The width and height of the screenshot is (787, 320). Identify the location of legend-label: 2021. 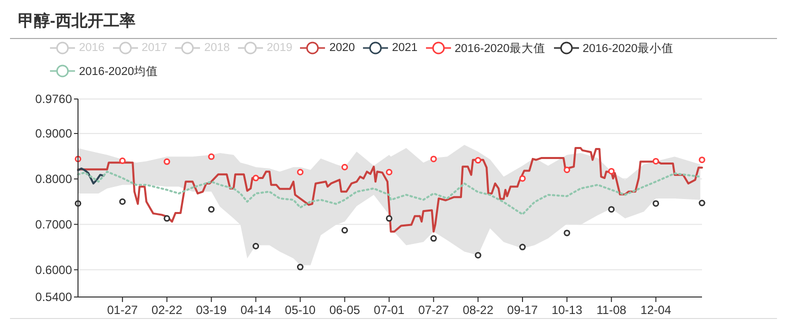
(405, 48).